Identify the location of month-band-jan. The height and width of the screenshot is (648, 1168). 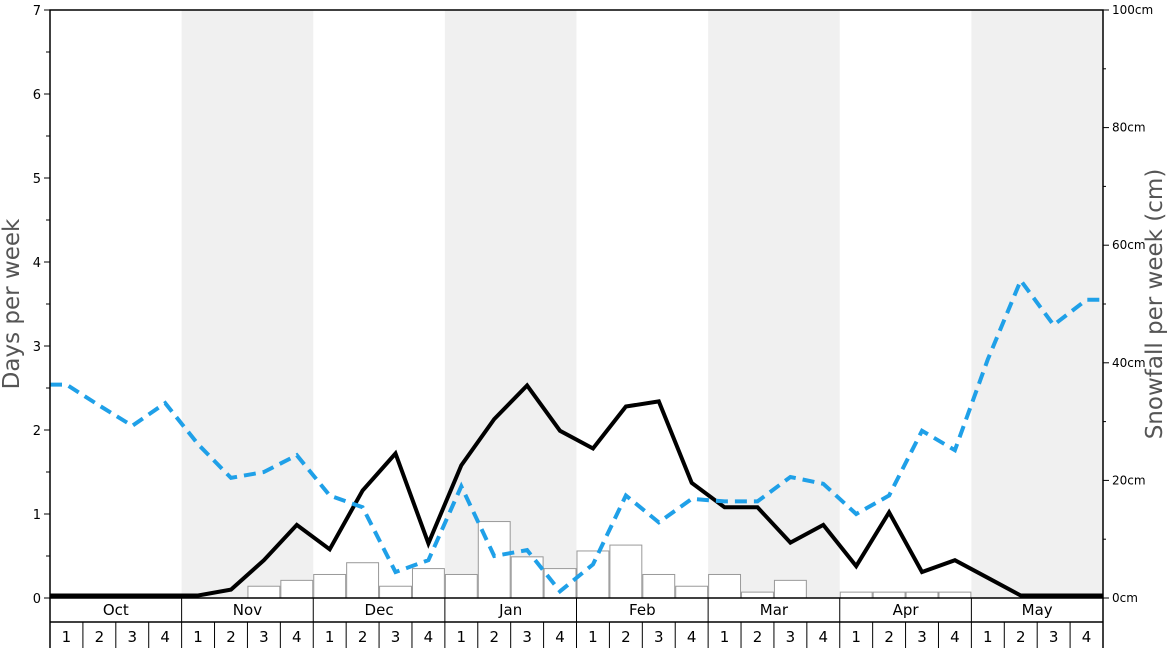
(510, 304).